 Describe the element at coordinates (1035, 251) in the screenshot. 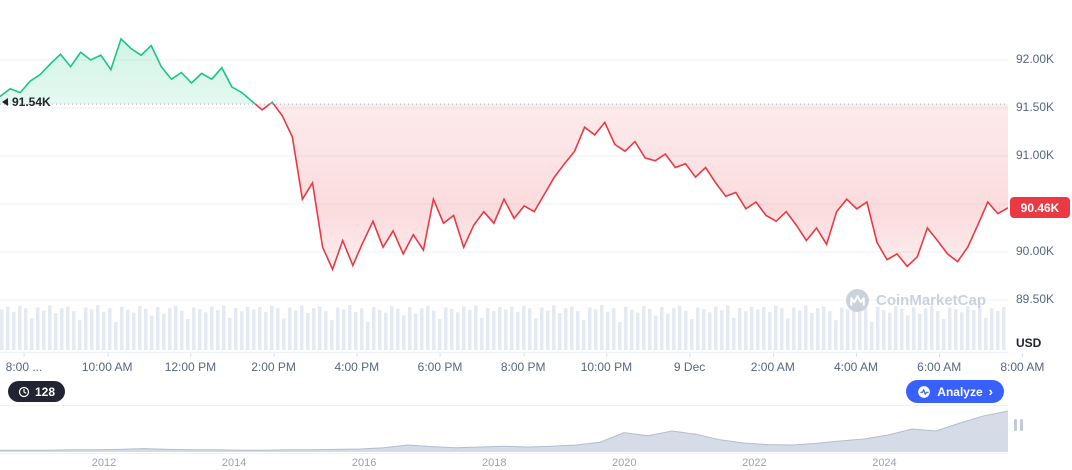

I see `y-axis-tick-label: 90.00K` at that location.